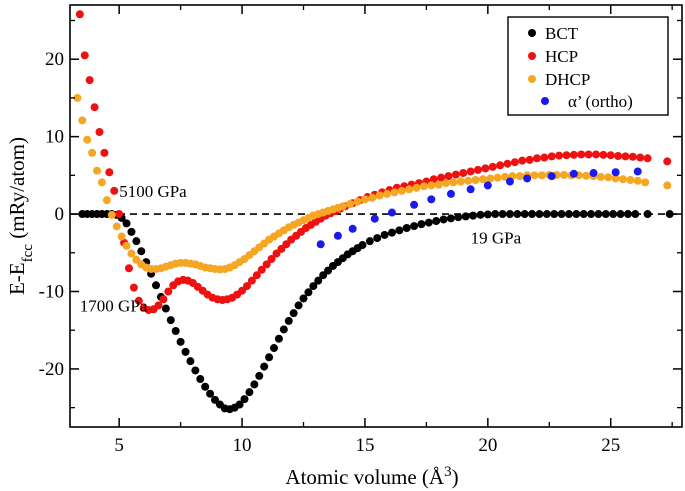 The image size is (685, 491). I want to click on legend-entry-alpha-ortho: α’ (ortho), so click(587, 101).